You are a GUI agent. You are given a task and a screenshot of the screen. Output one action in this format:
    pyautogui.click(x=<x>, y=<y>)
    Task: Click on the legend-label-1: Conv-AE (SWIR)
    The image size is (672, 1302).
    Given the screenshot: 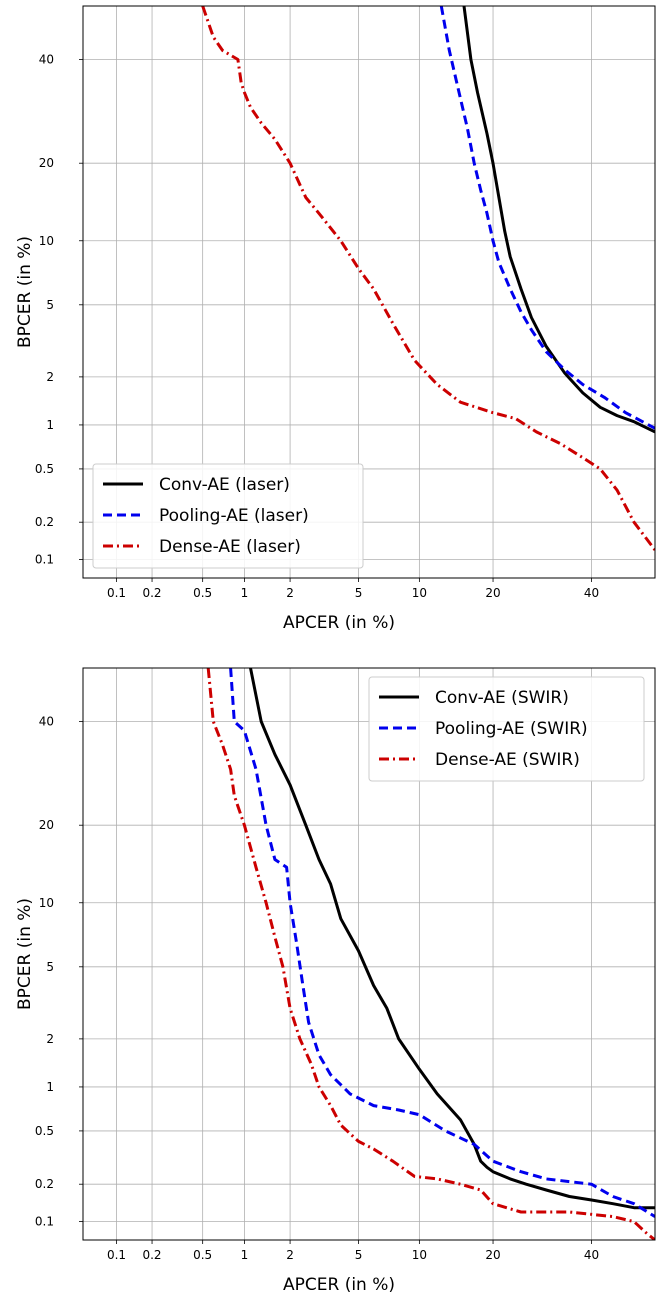 What is the action you would take?
    pyautogui.click(x=502, y=698)
    